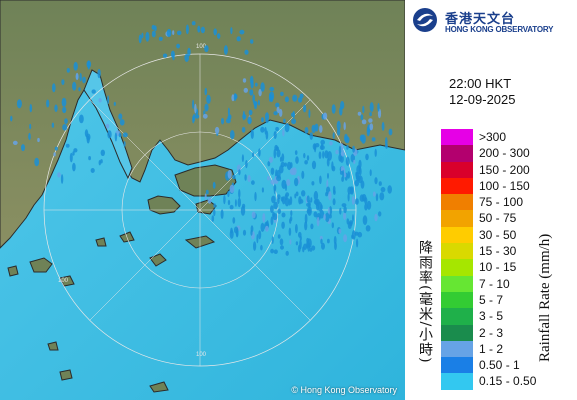 The image size is (577, 400). Describe the element at coordinates (486, 202) in the screenshot. I see `legend-row: 75 - 100` at that location.